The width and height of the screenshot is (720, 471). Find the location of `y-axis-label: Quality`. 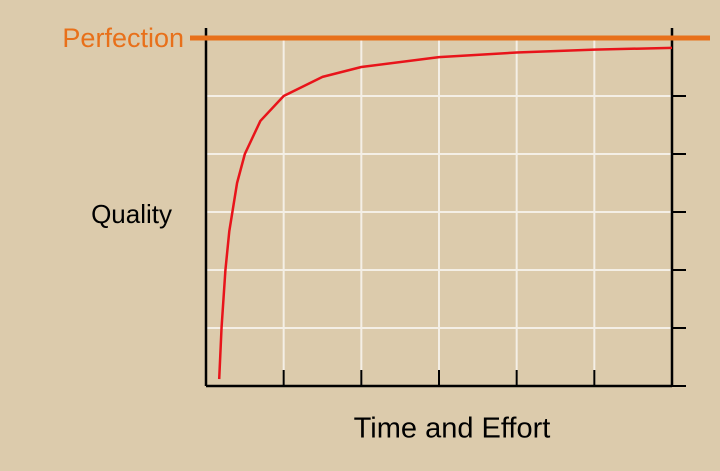

y-axis-label: Quality is located at coordinates (131, 214).